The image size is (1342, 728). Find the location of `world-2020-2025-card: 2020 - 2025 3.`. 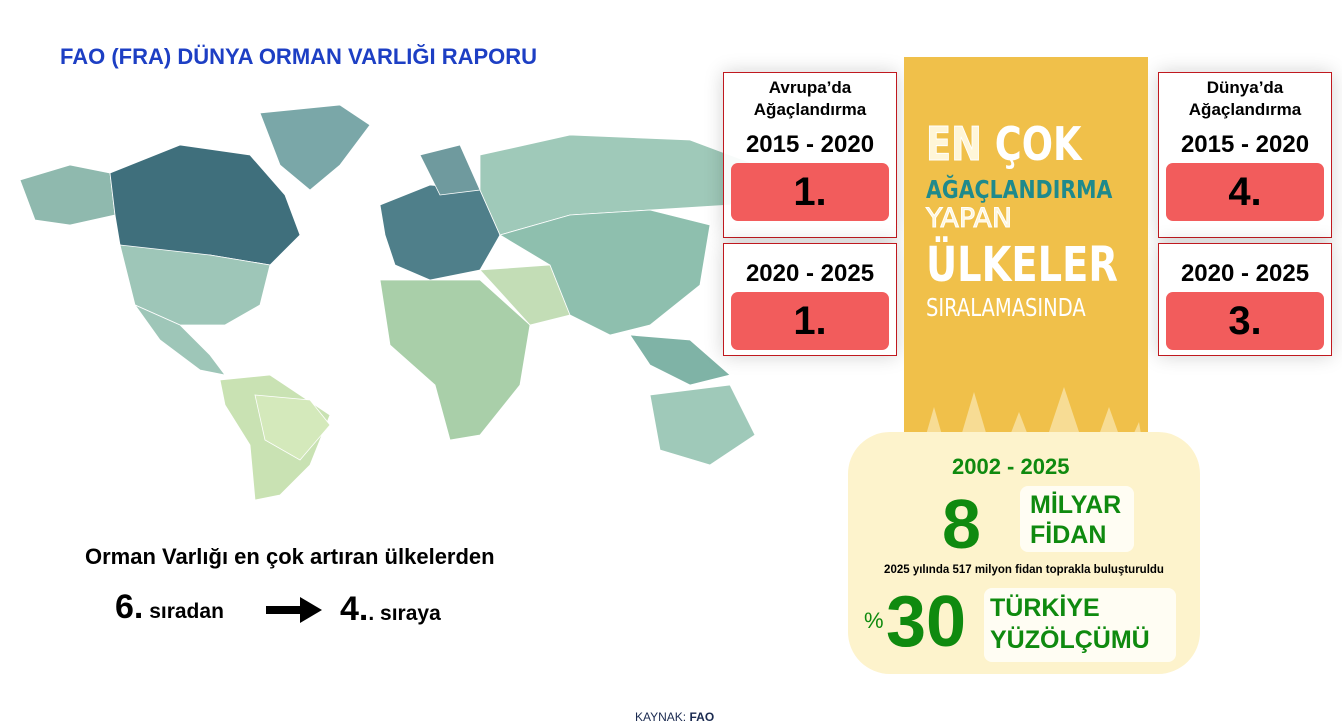

world-2020-2025-card: 2020 - 2025 3. is located at coordinates (1245, 299).